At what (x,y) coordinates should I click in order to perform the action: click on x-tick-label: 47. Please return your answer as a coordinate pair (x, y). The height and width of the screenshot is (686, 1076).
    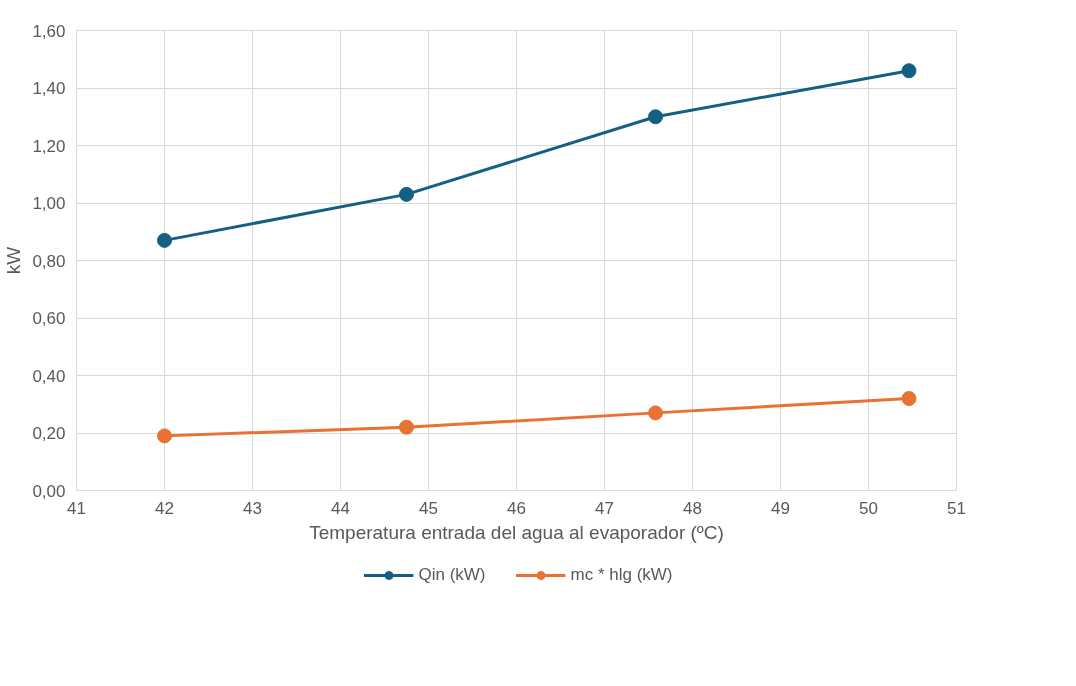
    Looking at the image, I should click on (604, 508).